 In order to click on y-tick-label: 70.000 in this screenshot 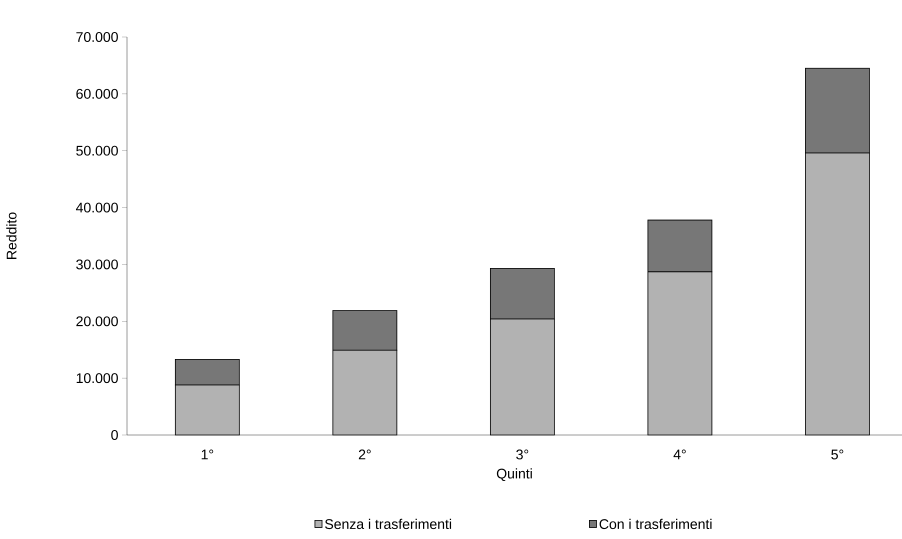, I will do `click(97, 37)`.